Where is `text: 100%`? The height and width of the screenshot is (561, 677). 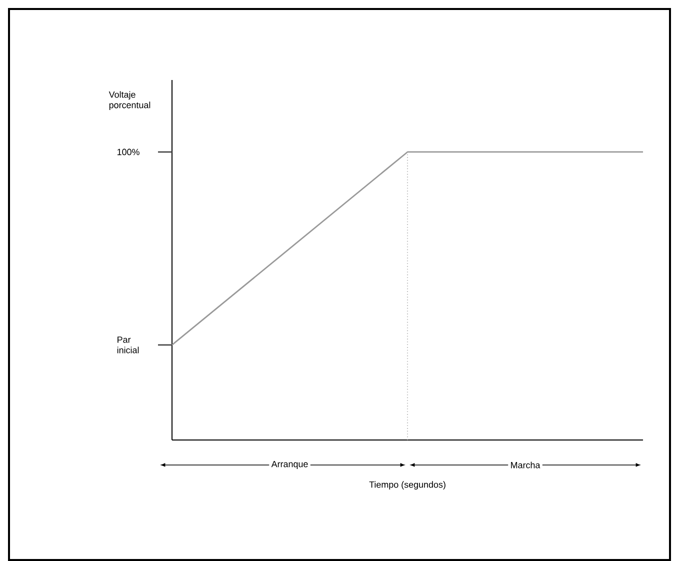
text: 100% is located at coordinates (129, 152).